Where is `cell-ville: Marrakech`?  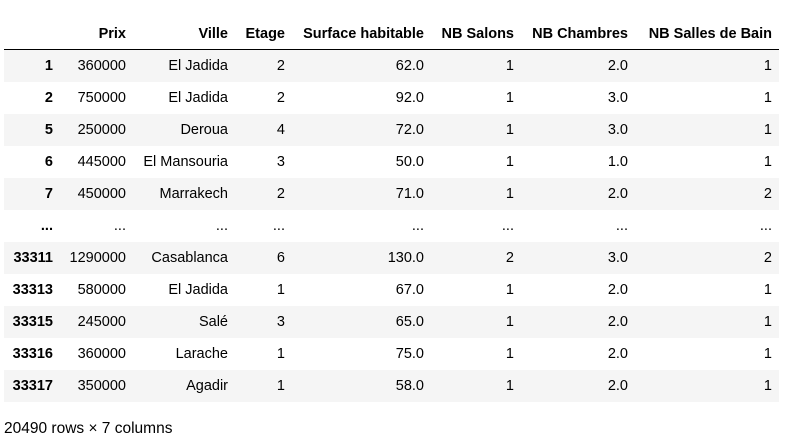 cell-ville: Marrakech is located at coordinates (194, 193).